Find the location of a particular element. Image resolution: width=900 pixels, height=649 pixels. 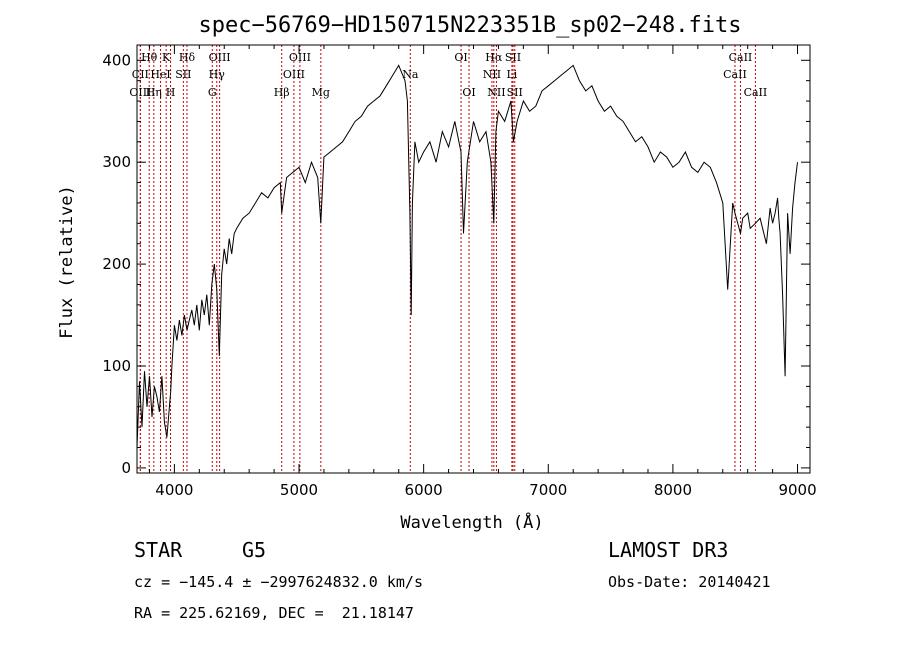

object-subclass: G5 is located at coordinates (254, 550).